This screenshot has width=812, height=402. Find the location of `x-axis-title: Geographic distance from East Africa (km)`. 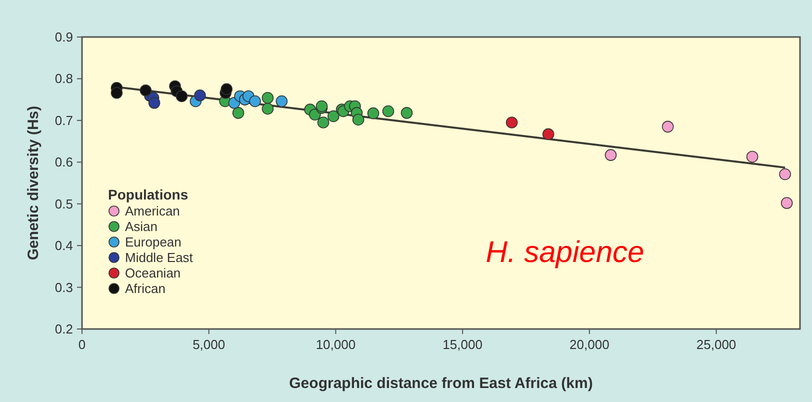

x-axis-title: Geographic distance from East Africa (km) is located at coordinates (441, 383).